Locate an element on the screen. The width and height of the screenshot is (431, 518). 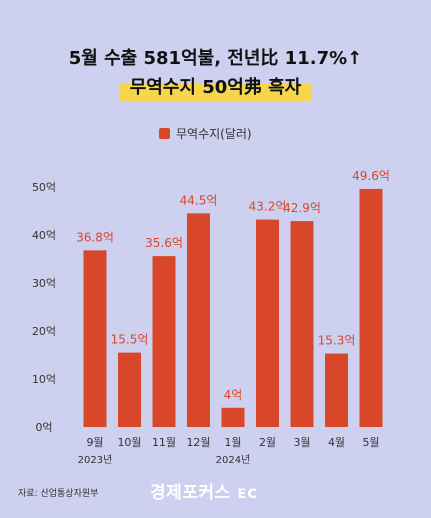
x-tick-label: 5월 is located at coordinates (370, 442).